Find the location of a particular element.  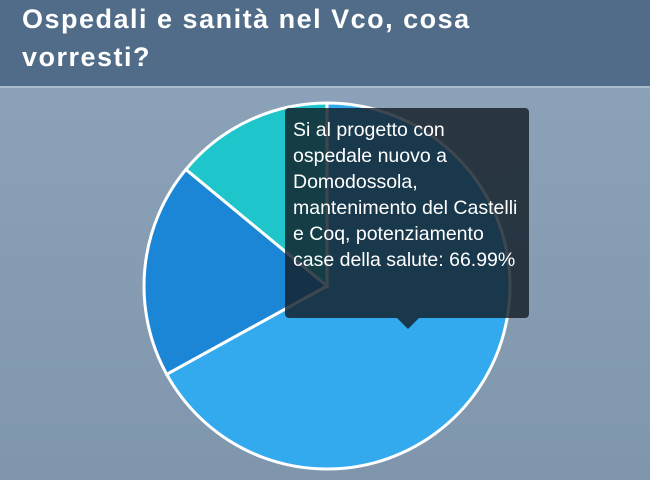

tooltip-value: 66.99% is located at coordinates (482, 260).